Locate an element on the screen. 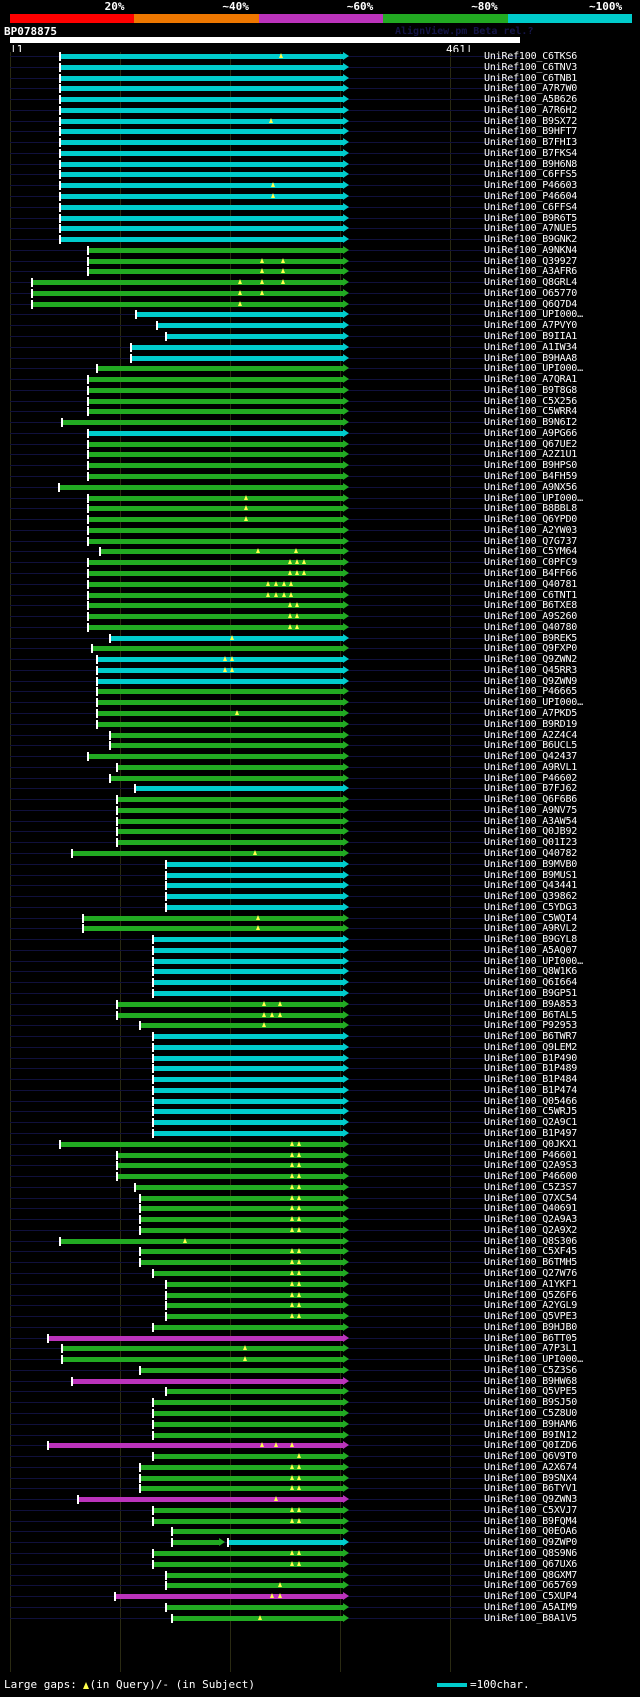 This screenshot has height=1697, width=640. hit-row: UniRef100_C5Z3S6 is located at coordinates (320, 1371).